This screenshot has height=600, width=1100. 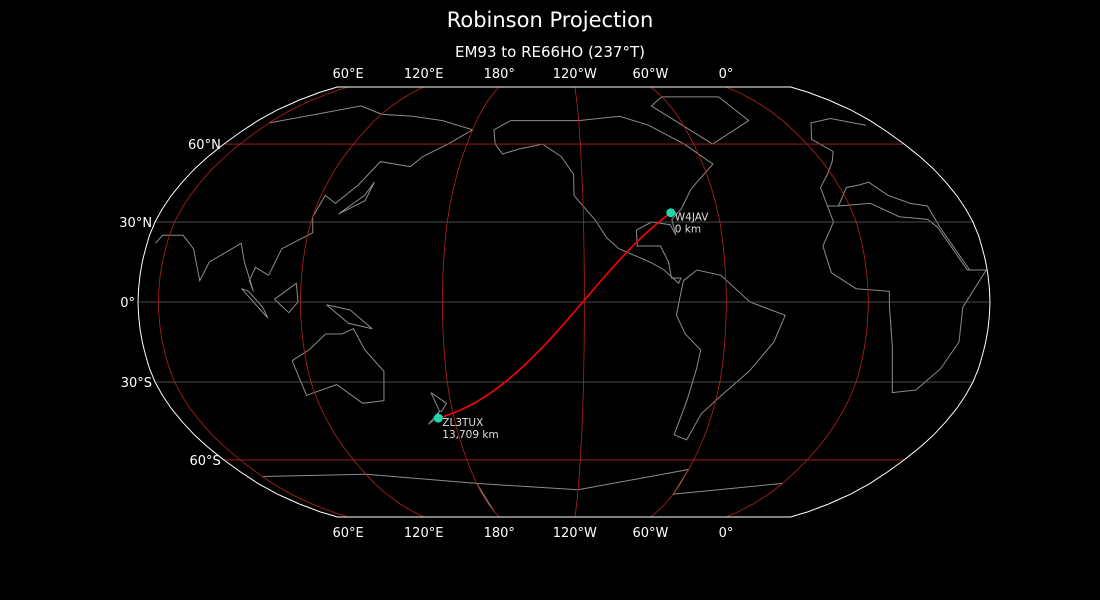 I want to click on lat-tick-label: 0°, so click(x=127, y=303).